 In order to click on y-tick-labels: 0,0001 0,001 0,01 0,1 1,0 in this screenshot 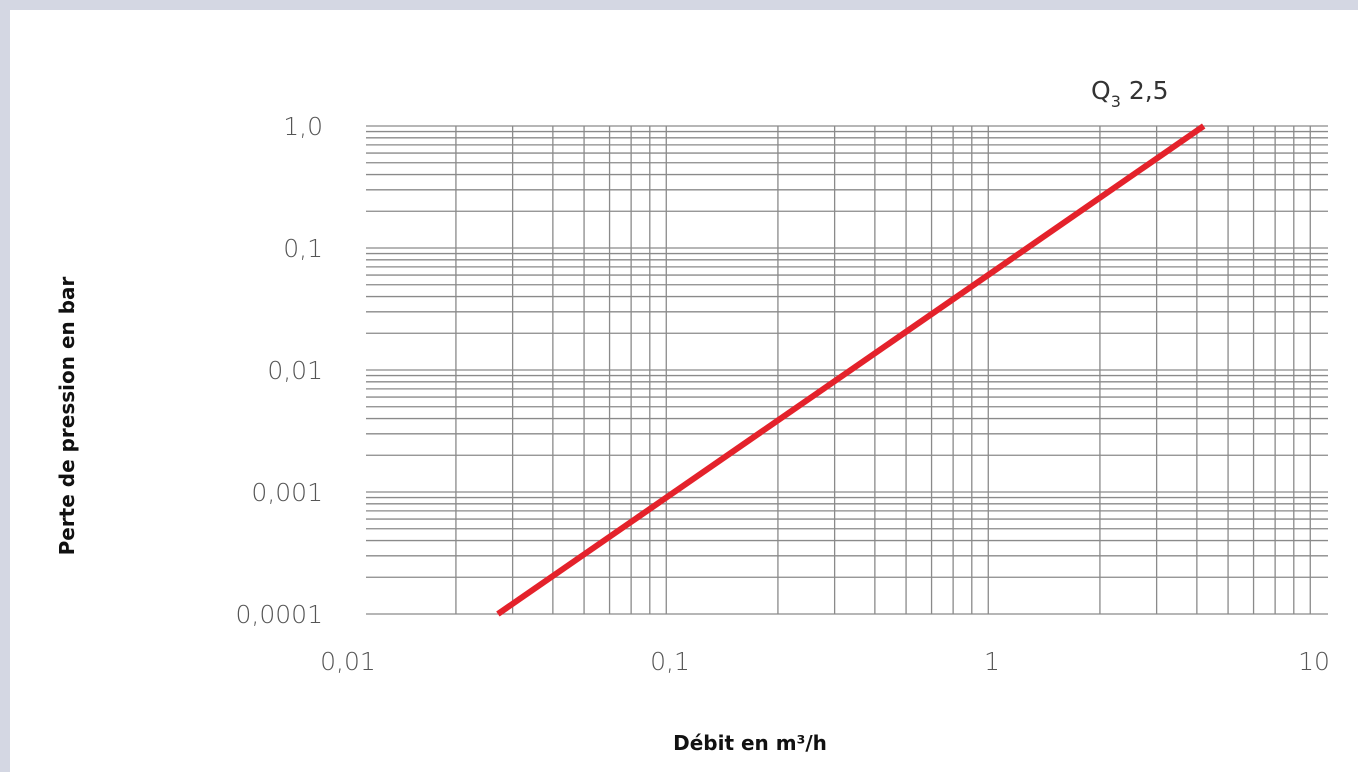, I will do `click(279, 370)`.